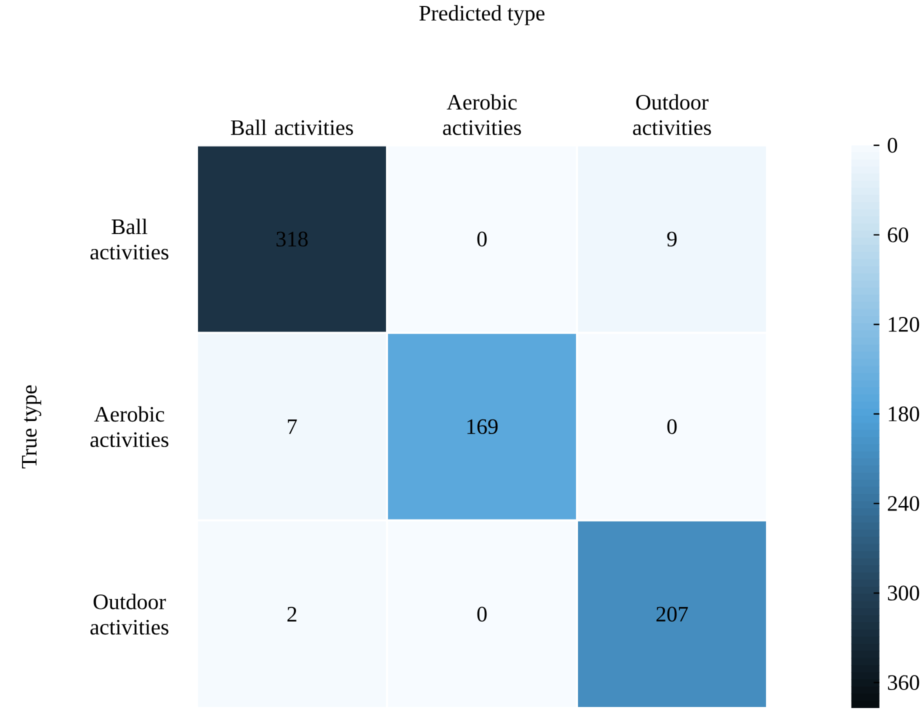 The width and height of the screenshot is (921, 709). What do you see at coordinates (904, 324) in the screenshot?
I see `color-bar-label: 120` at bounding box center [904, 324].